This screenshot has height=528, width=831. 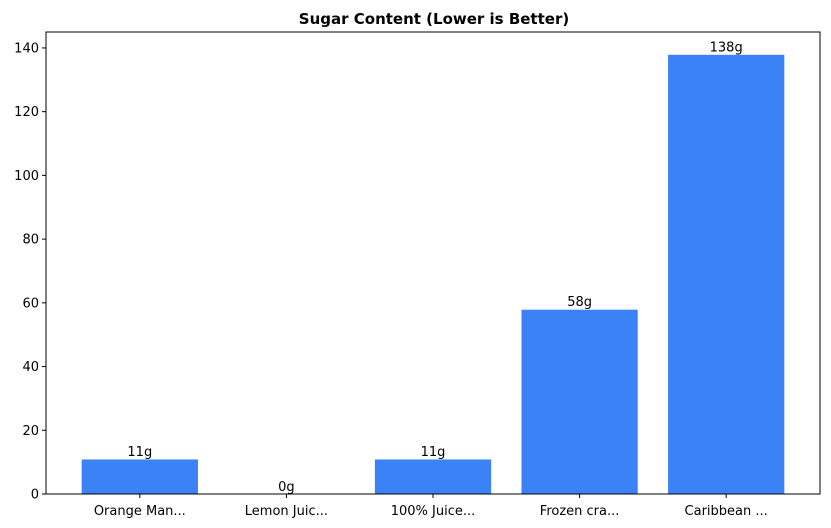 What do you see at coordinates (26, 176) in the screenshot?
I see `y-tick-label: 100` at bounding box center [26, 176].